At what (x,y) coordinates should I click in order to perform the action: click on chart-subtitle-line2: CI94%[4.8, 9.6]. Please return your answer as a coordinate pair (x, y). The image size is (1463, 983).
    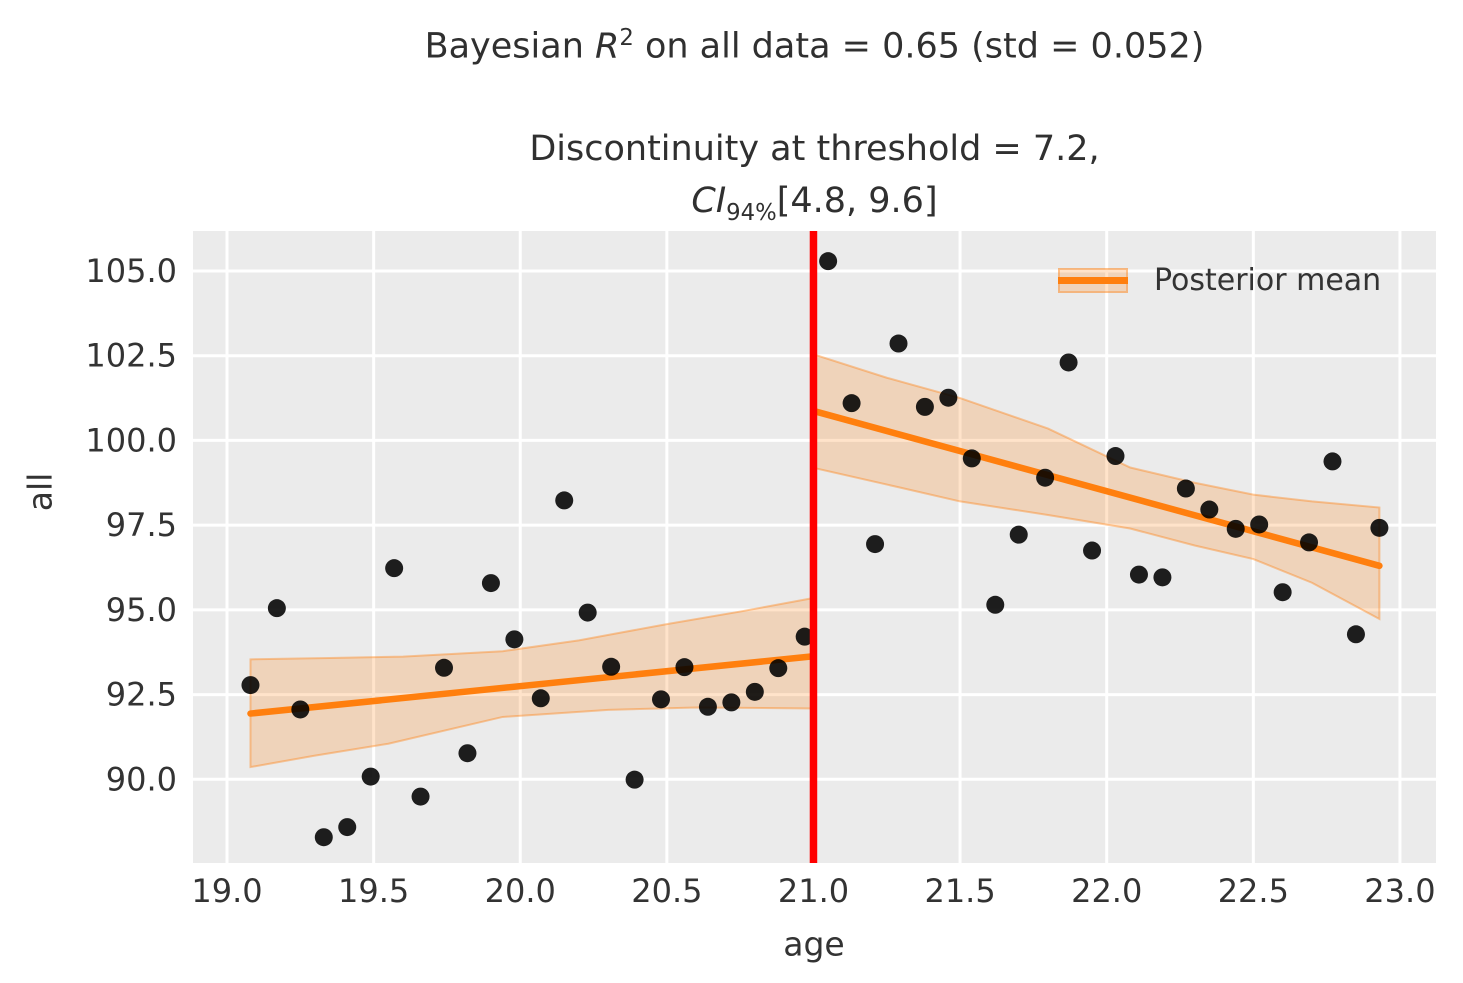
    Looking at the image, I should click on (814, 207).